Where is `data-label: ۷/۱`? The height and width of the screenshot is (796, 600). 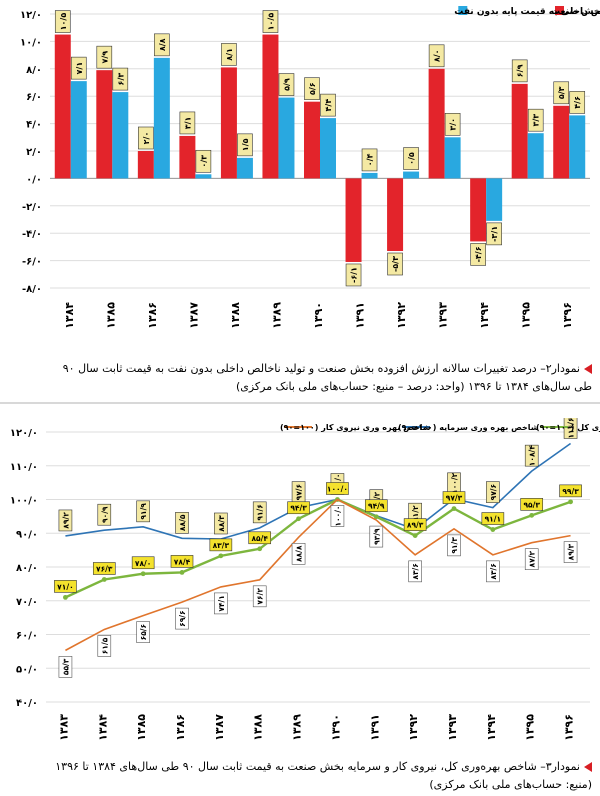
data-label: ۷/۱ is located at coordinates (79, 68).